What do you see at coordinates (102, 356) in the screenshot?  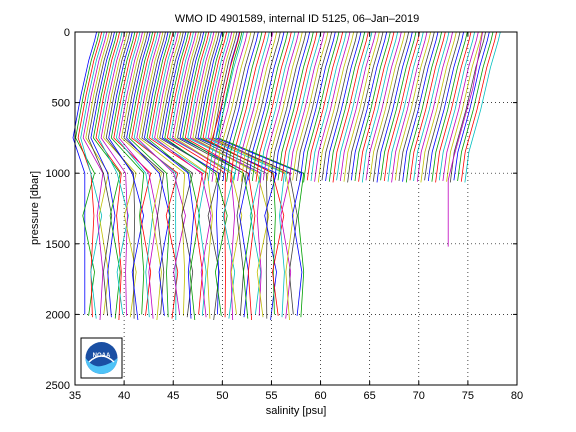 I see `noaa-logo-text: NOAA` at bounding box center [102, 356].